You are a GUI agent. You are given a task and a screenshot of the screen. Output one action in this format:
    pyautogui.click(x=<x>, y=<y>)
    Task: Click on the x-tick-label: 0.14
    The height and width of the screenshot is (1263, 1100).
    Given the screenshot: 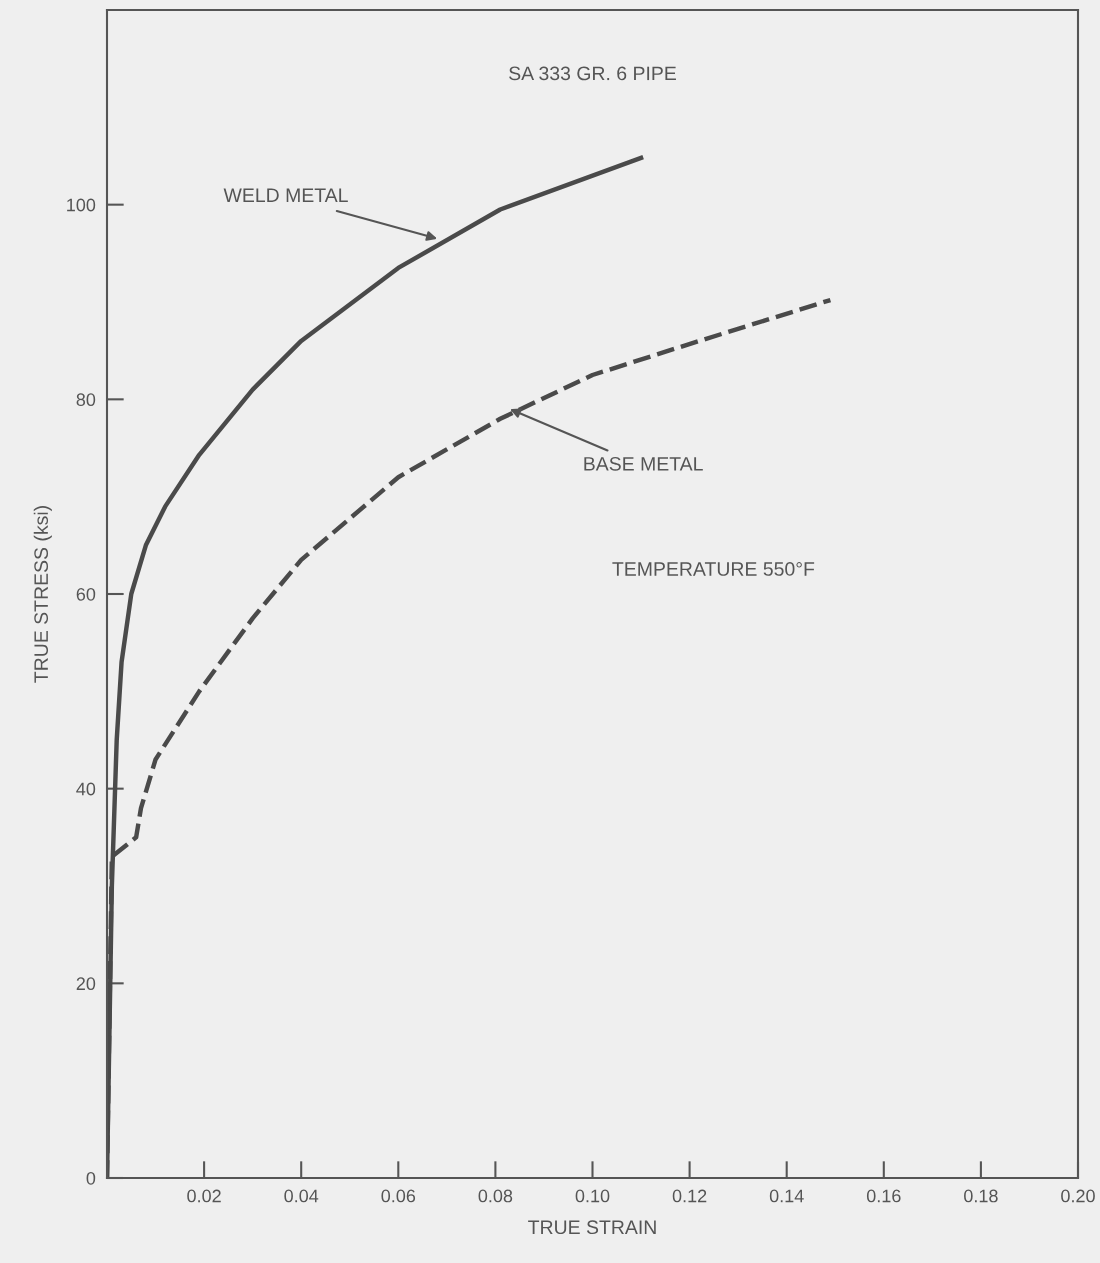 What is the action you would take?
    pyautogui.click(x=786, y=1196)
    